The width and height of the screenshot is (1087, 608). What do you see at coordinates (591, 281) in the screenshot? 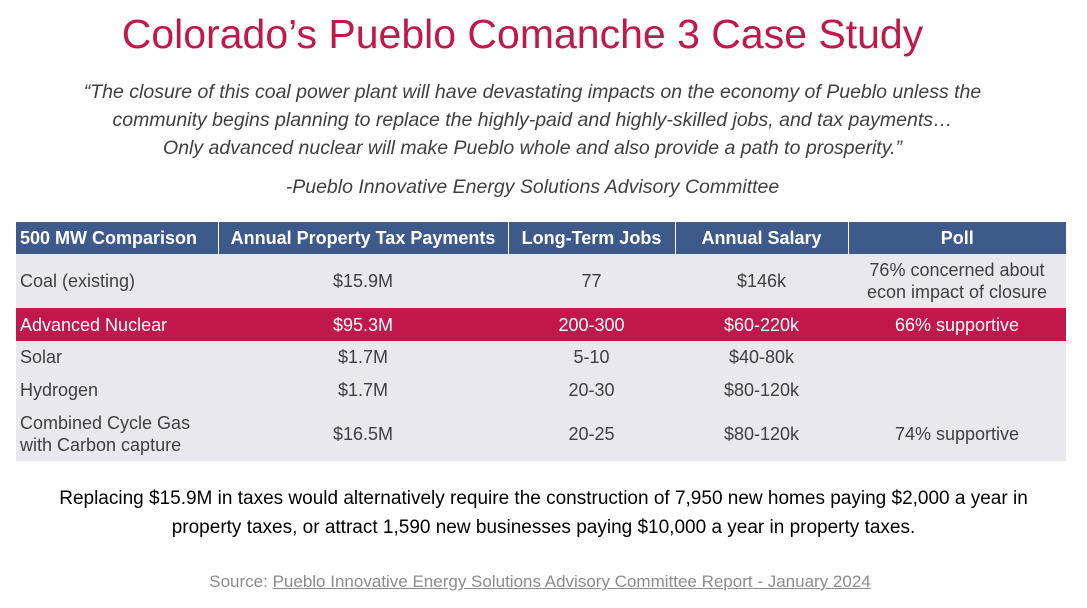
I see `cell-jobs: 77` at bounding box center [591, 281].